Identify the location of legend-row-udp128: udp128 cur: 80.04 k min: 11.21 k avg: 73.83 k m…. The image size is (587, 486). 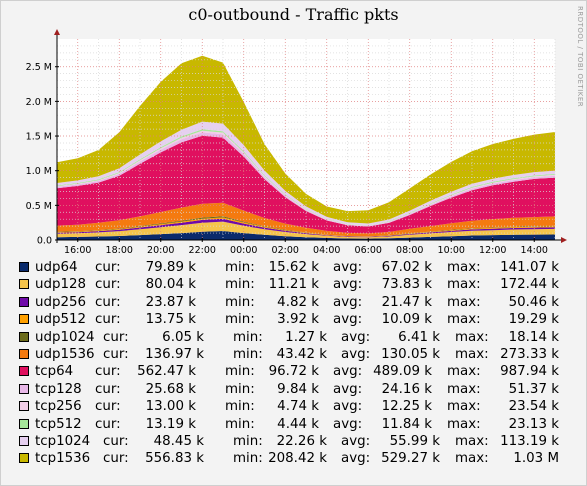
(299, 284).